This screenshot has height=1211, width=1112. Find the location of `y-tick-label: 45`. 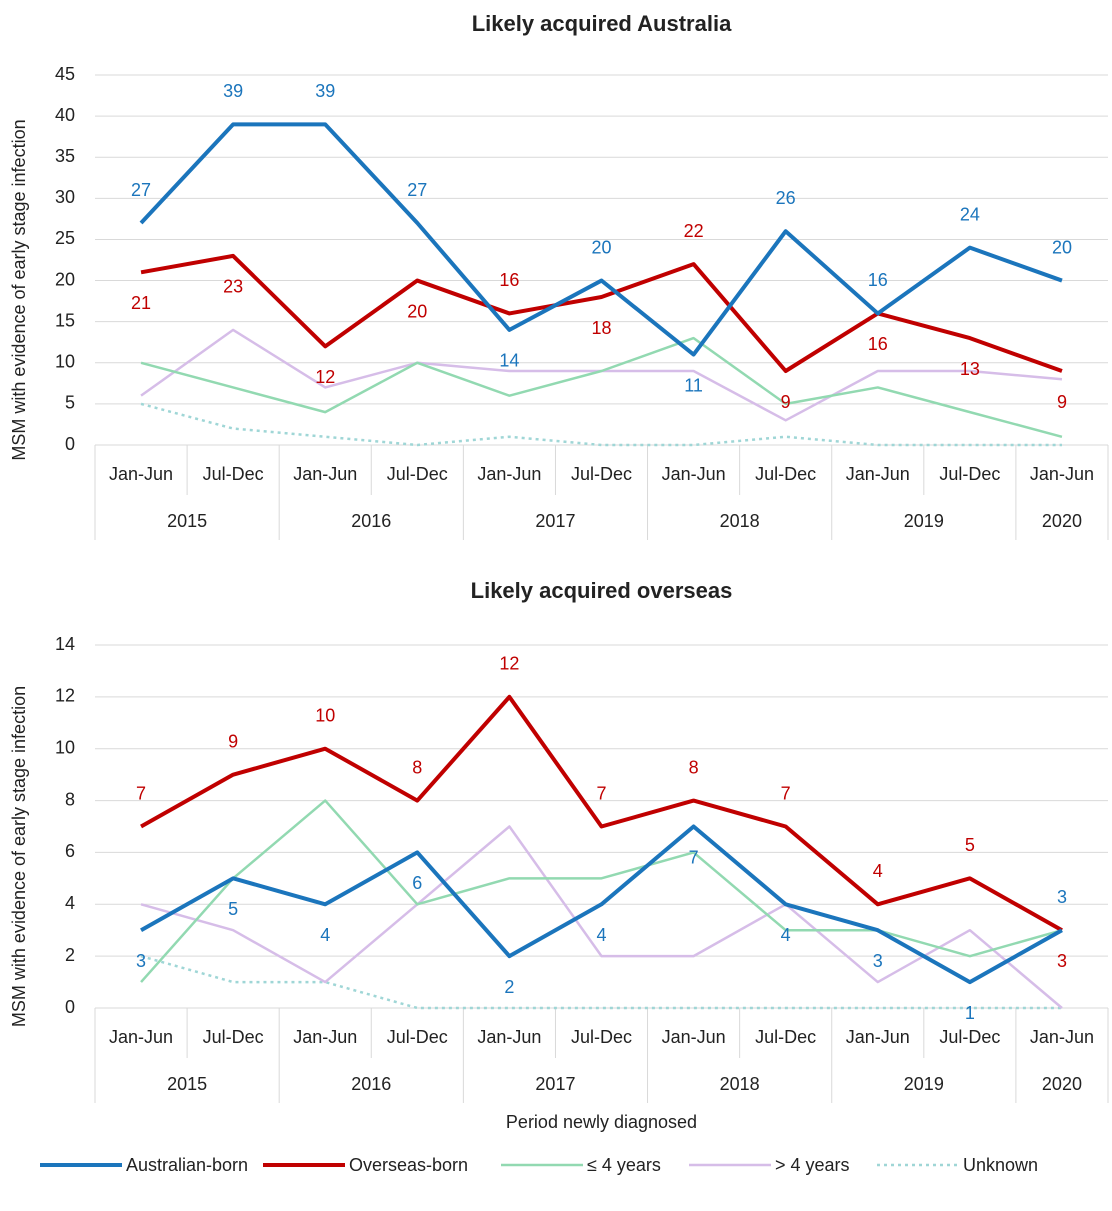

y-tick-label: 45 is located at coordinates (65, 74).